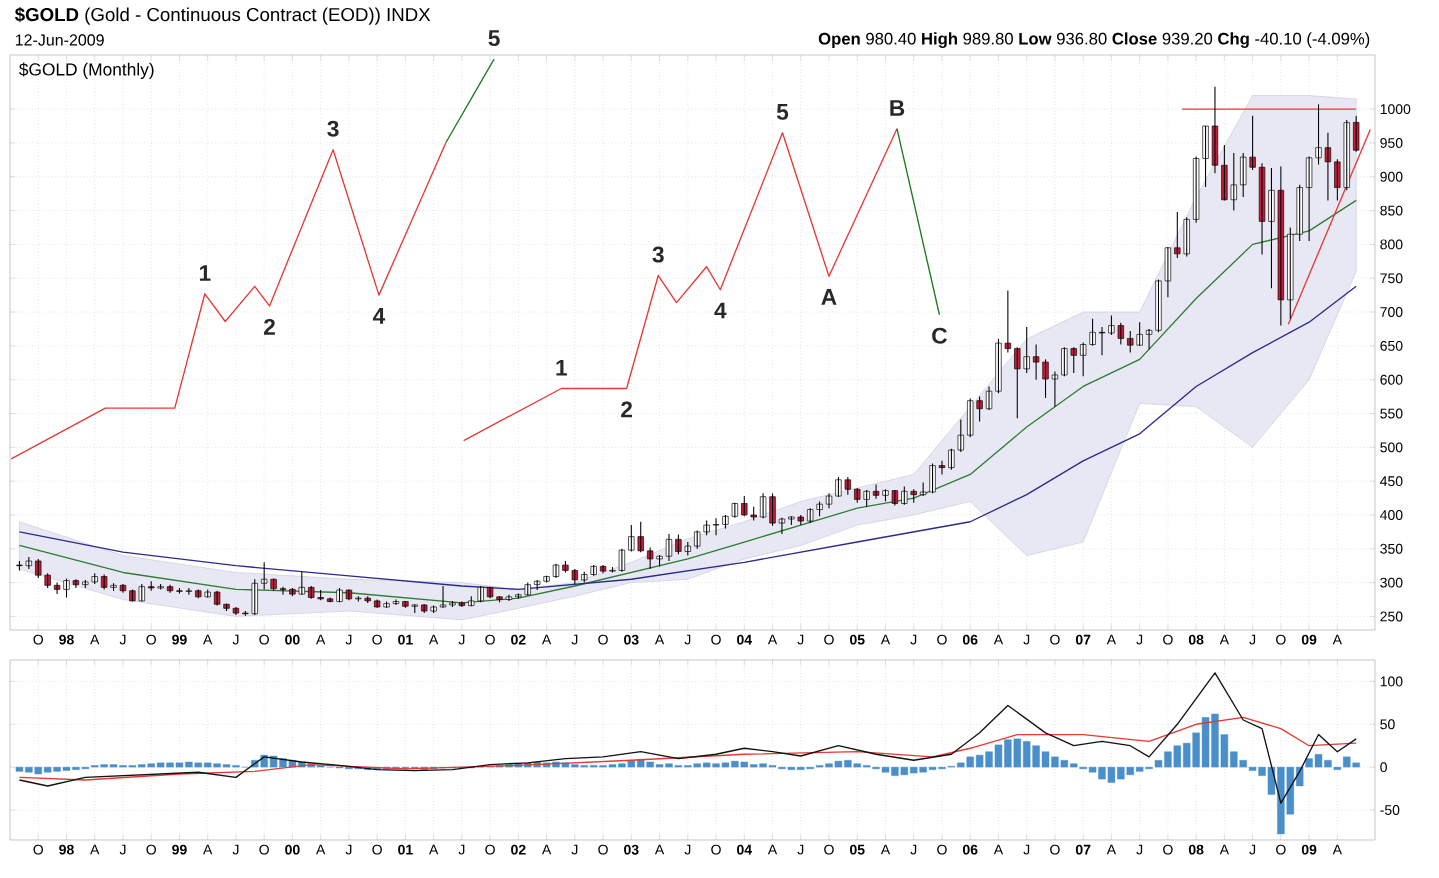  Describe the element at coordinates (1391, 413) in the screenshot. I see `y-tick-label: 550` at that location.